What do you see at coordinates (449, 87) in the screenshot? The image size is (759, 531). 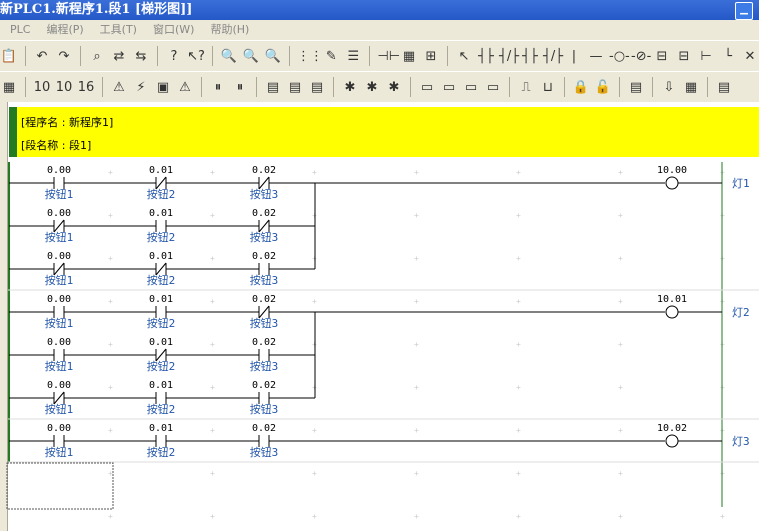 I see `block2-icon: ▭` at bounding box center [449, 87].